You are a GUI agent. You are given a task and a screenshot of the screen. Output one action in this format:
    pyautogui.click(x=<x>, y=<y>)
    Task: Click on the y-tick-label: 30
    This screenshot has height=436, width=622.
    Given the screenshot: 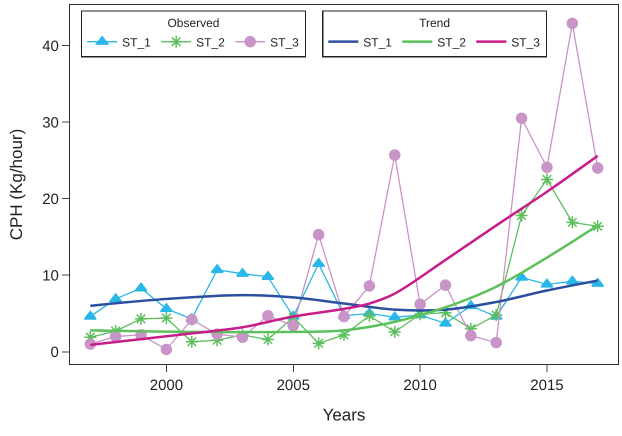 What is the action you would take?
    pyautogui.click(x=50, y=123)
    